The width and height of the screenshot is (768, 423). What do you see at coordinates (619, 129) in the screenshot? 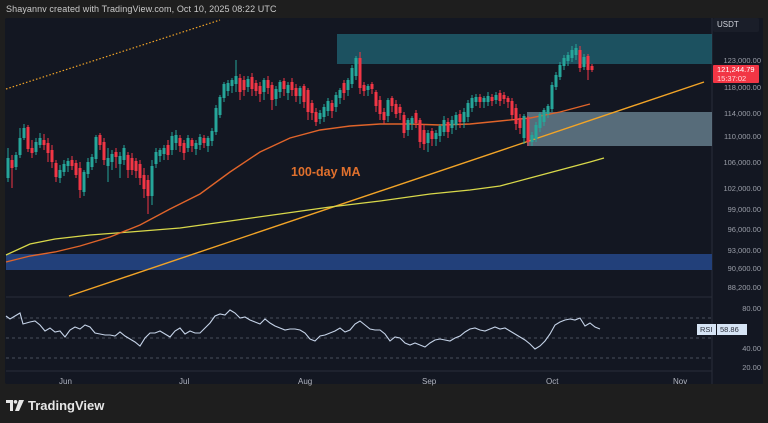
I see `demand-zone` at bounding box center [619, 129].